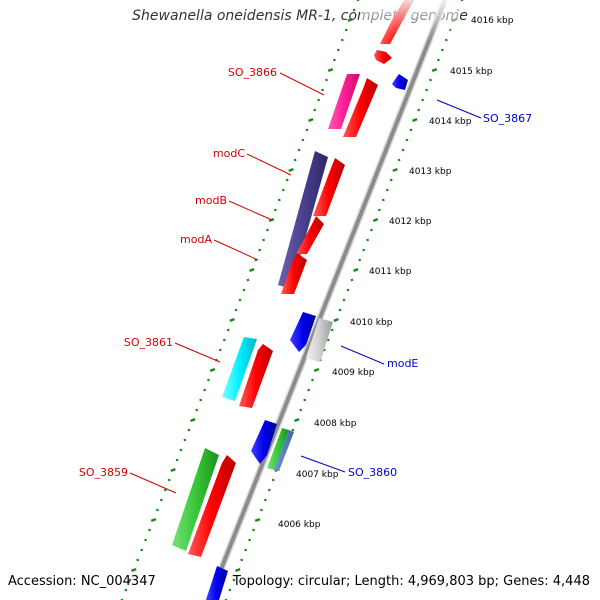 The image size is (600, 600). I want to click on accession-text: Accession: NC_004347, so click(82, 581).